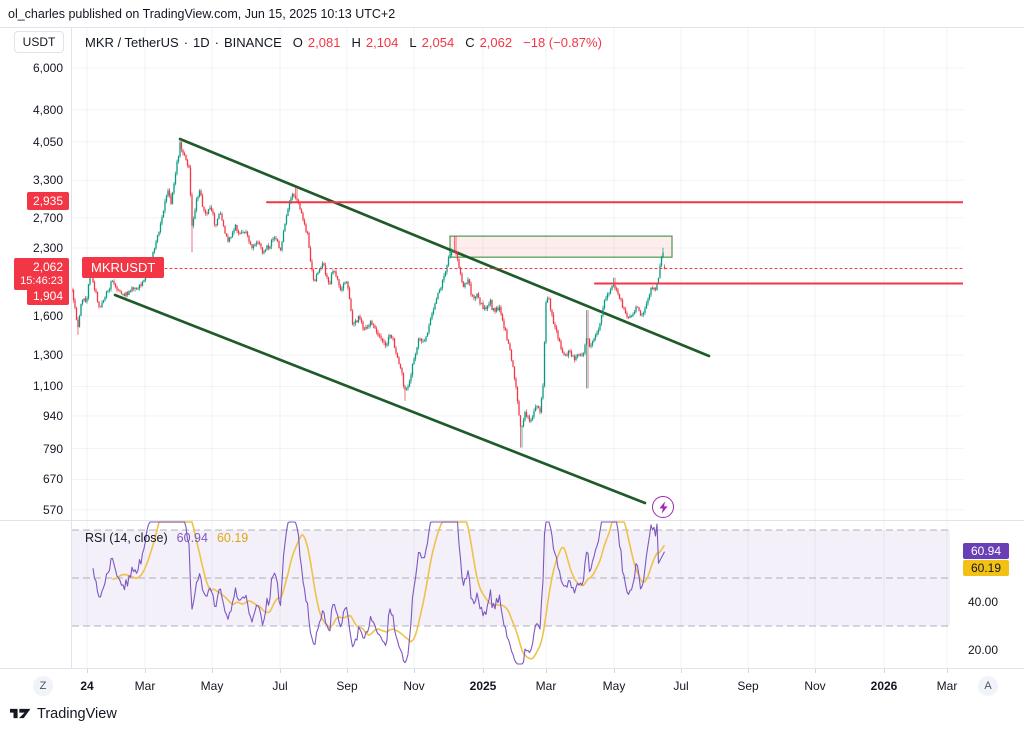  Describe the element at coordinates (20, 713) in the screenshot. I see `tradingview-logo-icon` at that location.